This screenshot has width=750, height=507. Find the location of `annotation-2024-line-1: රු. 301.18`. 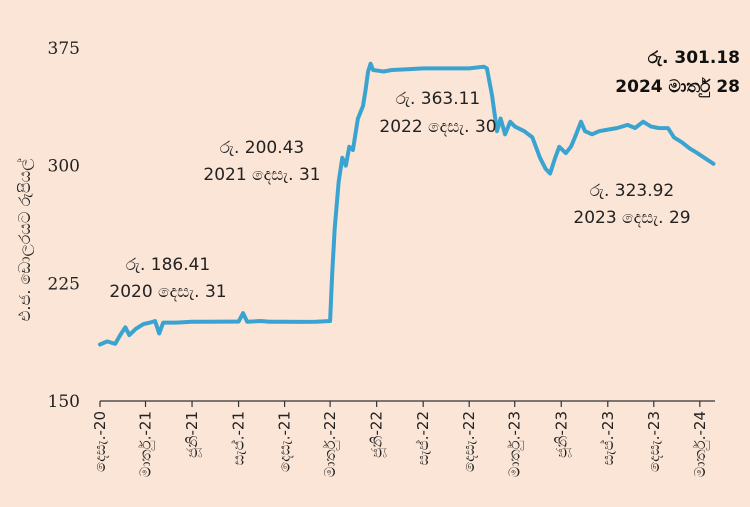

annotation-2024-line-1: රු. 301.18 is located at coordinates (694, 58).